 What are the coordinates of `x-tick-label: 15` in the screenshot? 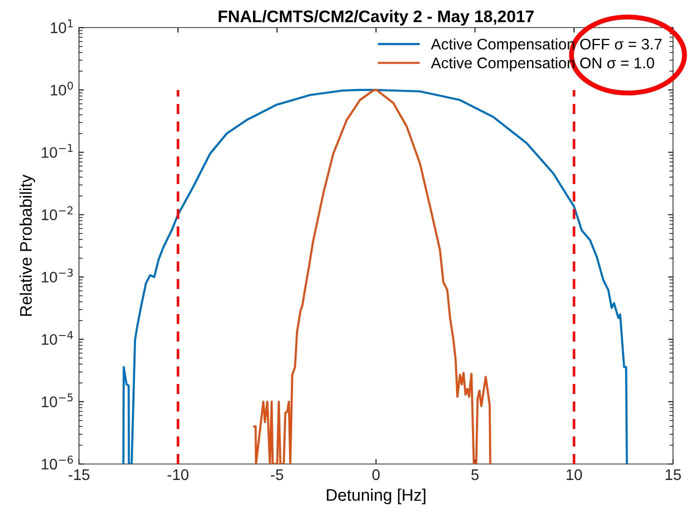 It's located at (673, 474).